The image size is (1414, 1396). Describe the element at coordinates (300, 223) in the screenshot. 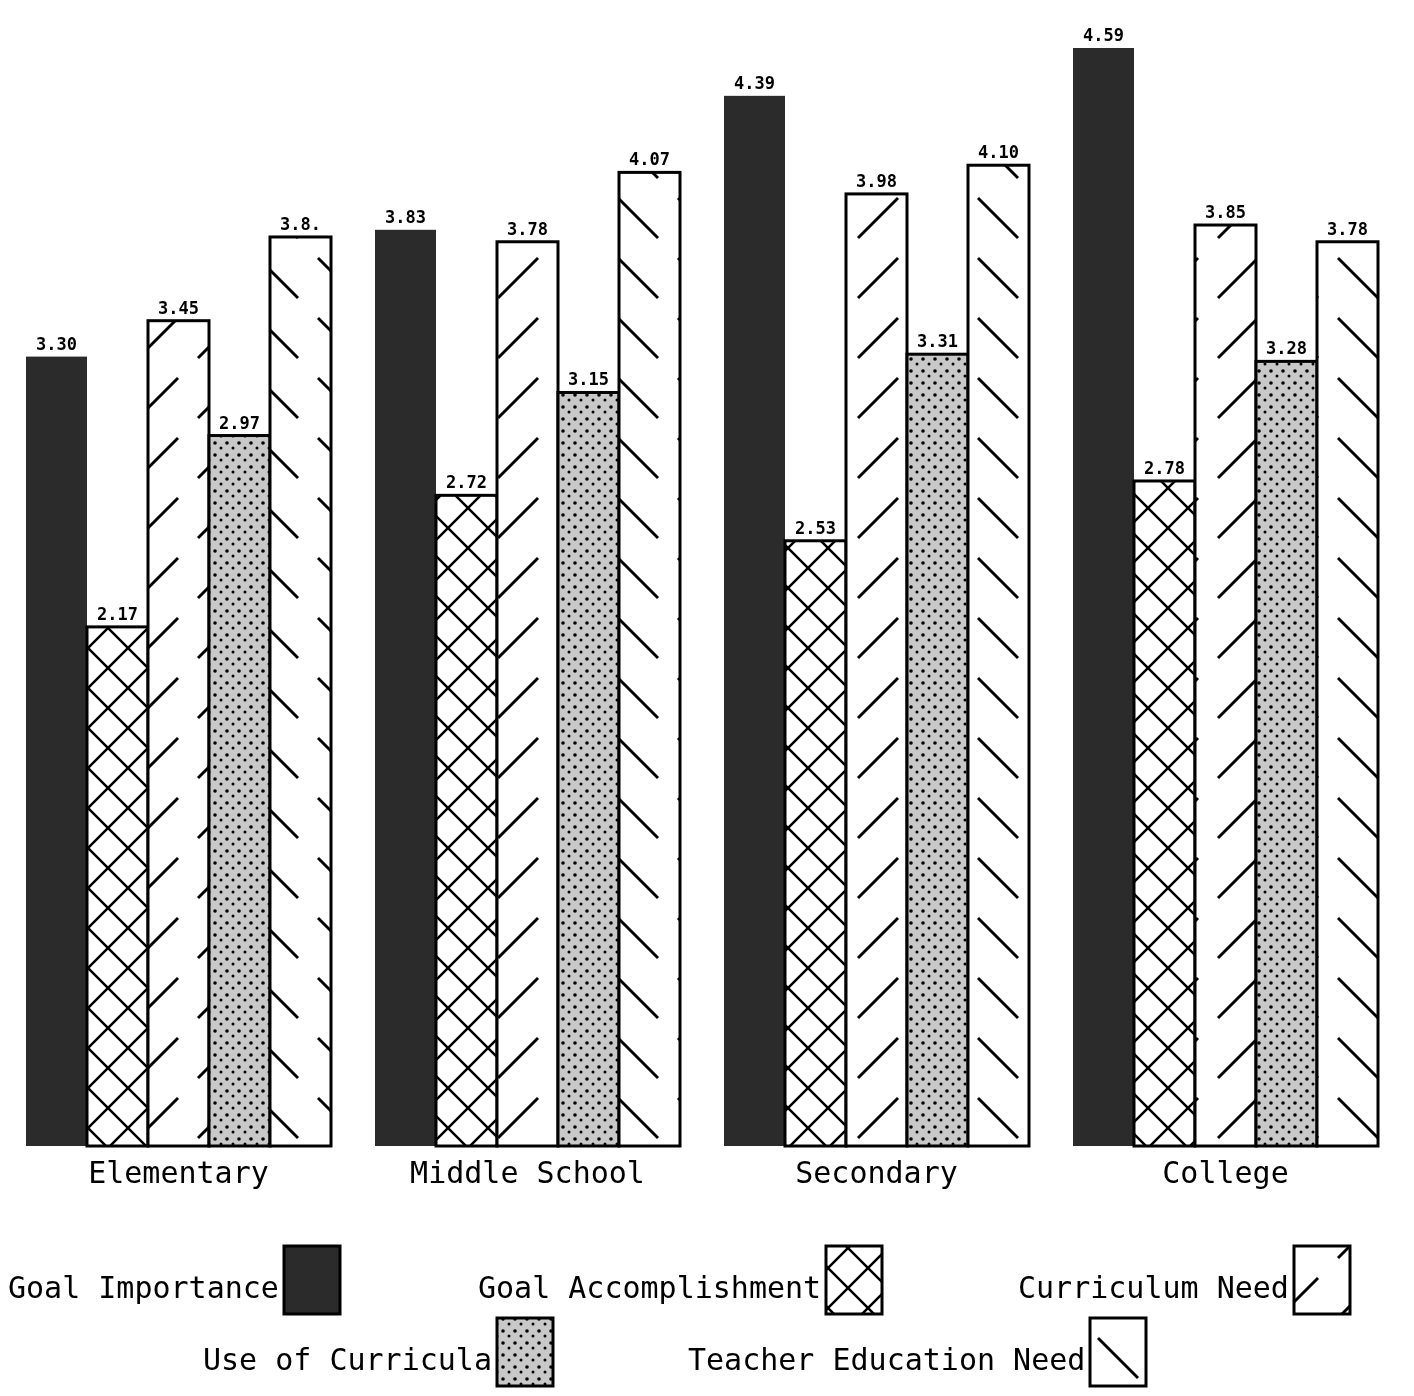

I see `data-label: 3.8.` at that location.